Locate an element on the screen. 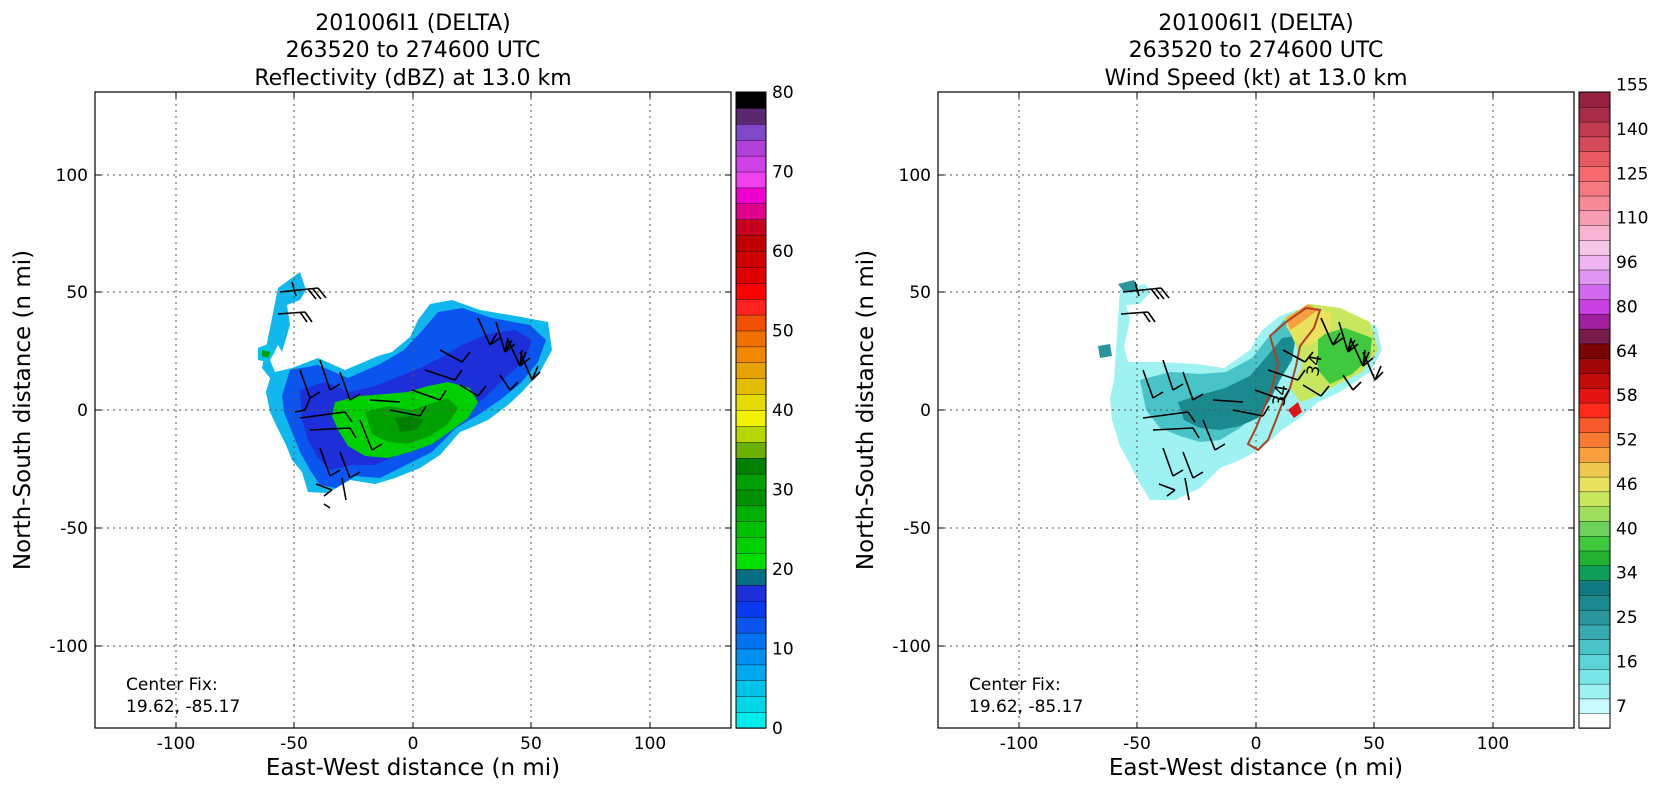 The width and height of the screenshot is (1654, 791). contour-label: 34 is located at coordinates (1280, 395).